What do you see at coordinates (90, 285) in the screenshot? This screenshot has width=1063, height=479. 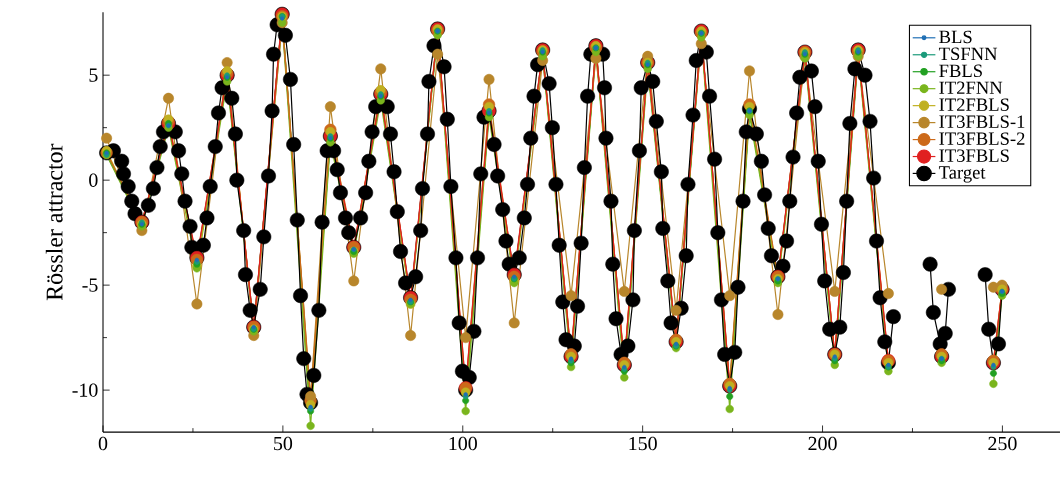 I see `y-tick-label: -5` at bounding box center [90, 285].